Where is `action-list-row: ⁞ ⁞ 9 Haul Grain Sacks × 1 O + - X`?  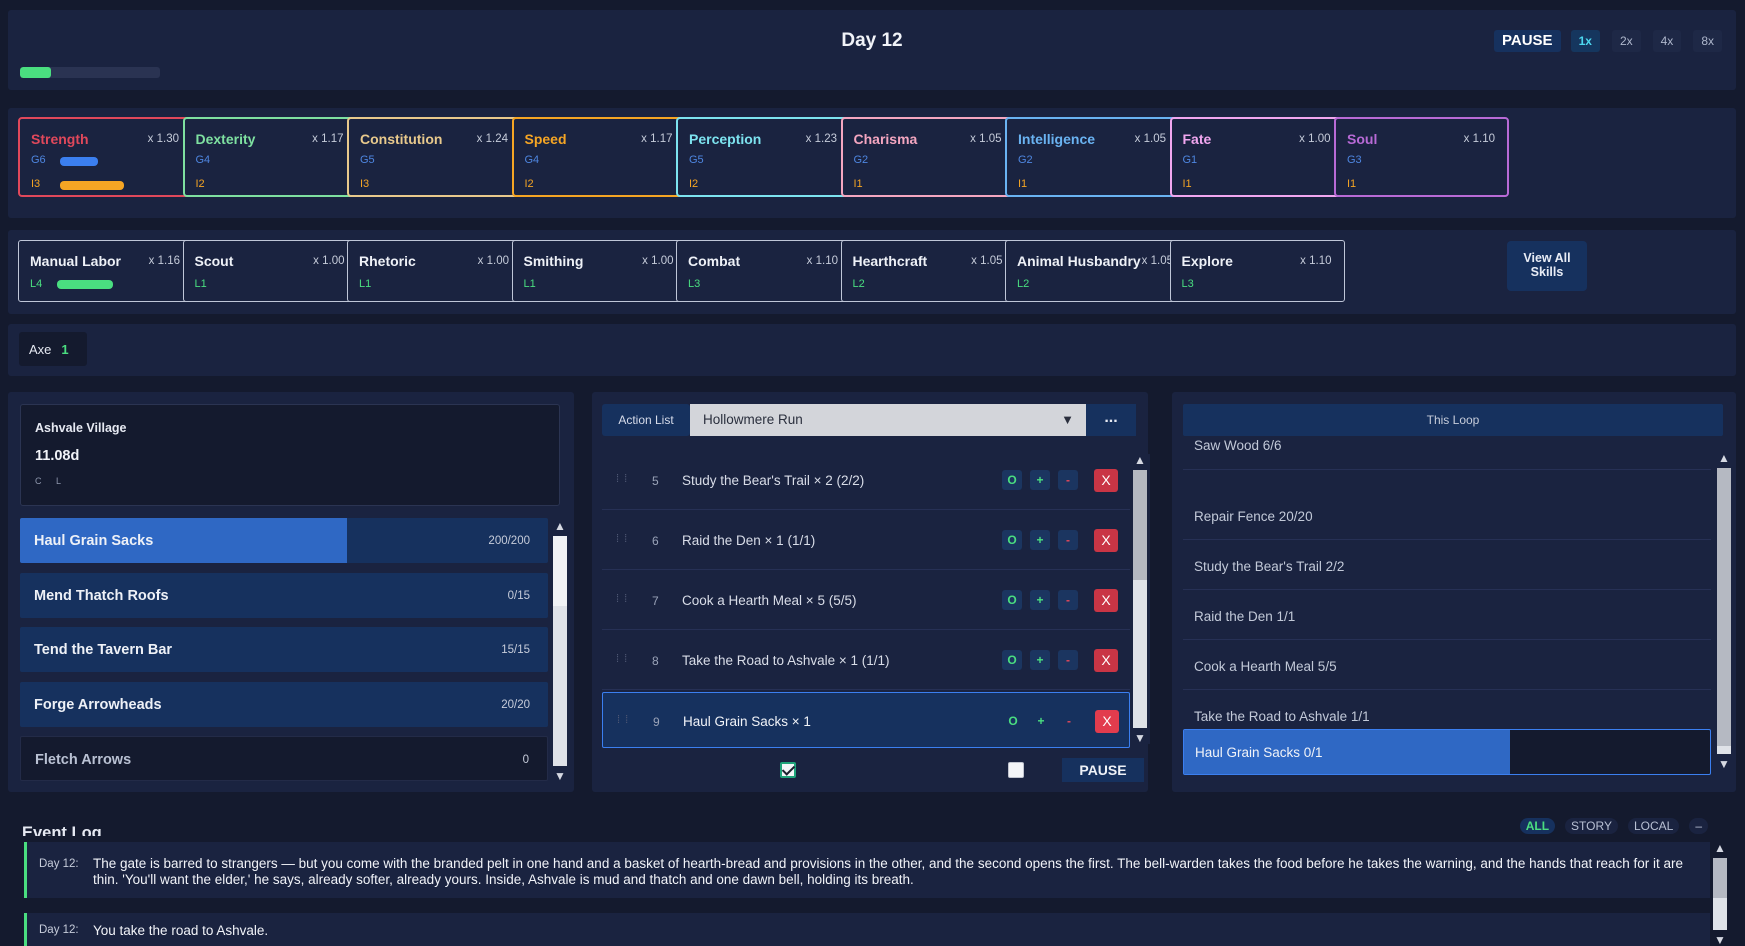 action-list-row: ⁞ ⁞ 9 Haul Grain Sacks × 1 O + - X is located at coordinates (866, 720).